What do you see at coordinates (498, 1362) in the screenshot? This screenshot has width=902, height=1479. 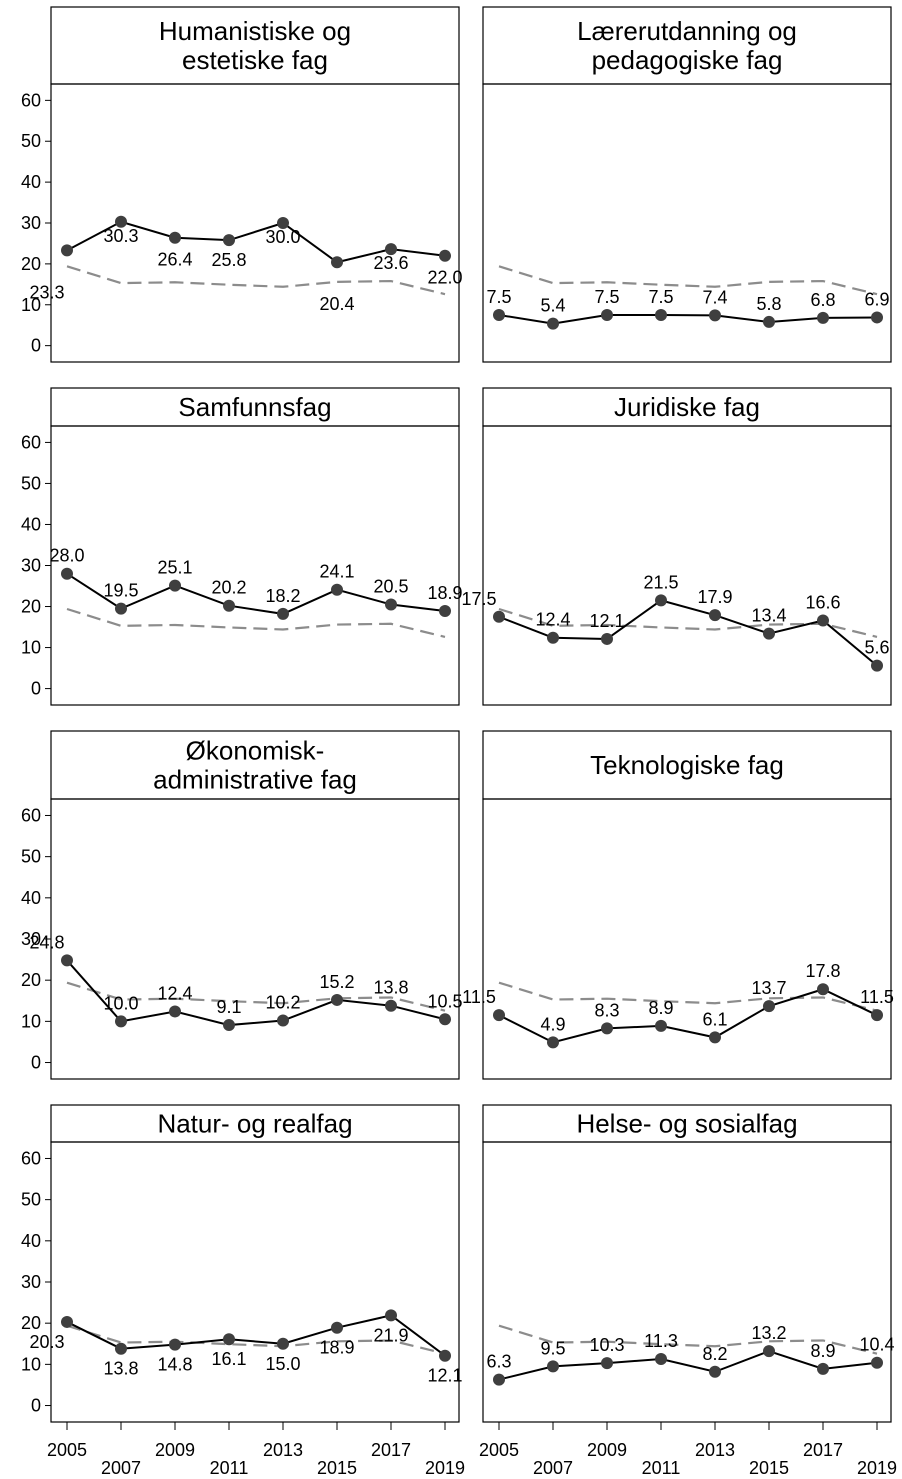 I see `data-label: 6.3` at bounding box center [498, 1362].